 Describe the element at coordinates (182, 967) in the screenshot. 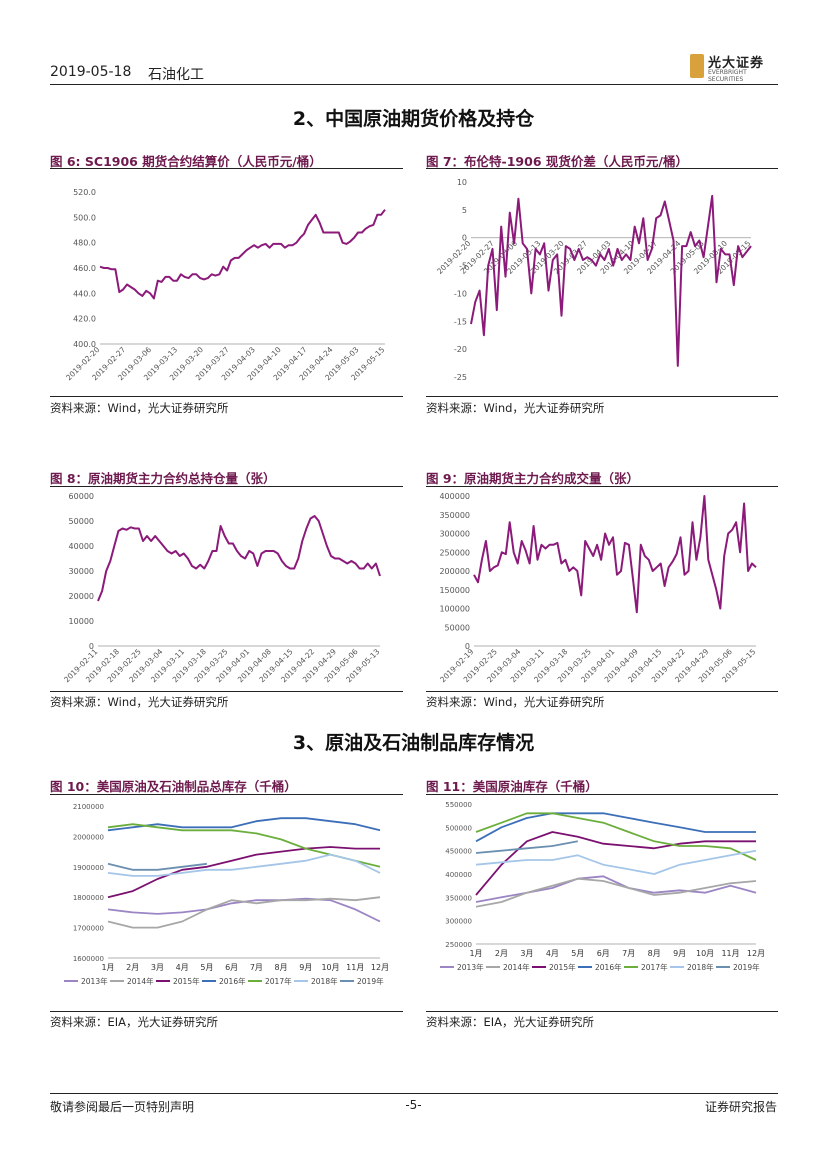

I see `x-tick-label: 4月` at that location.